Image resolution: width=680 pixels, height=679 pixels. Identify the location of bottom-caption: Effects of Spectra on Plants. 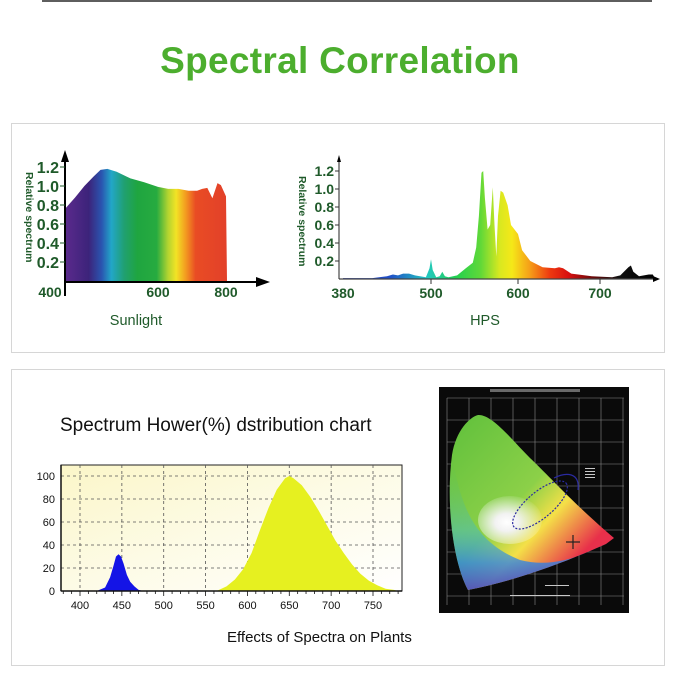
(319, 637).